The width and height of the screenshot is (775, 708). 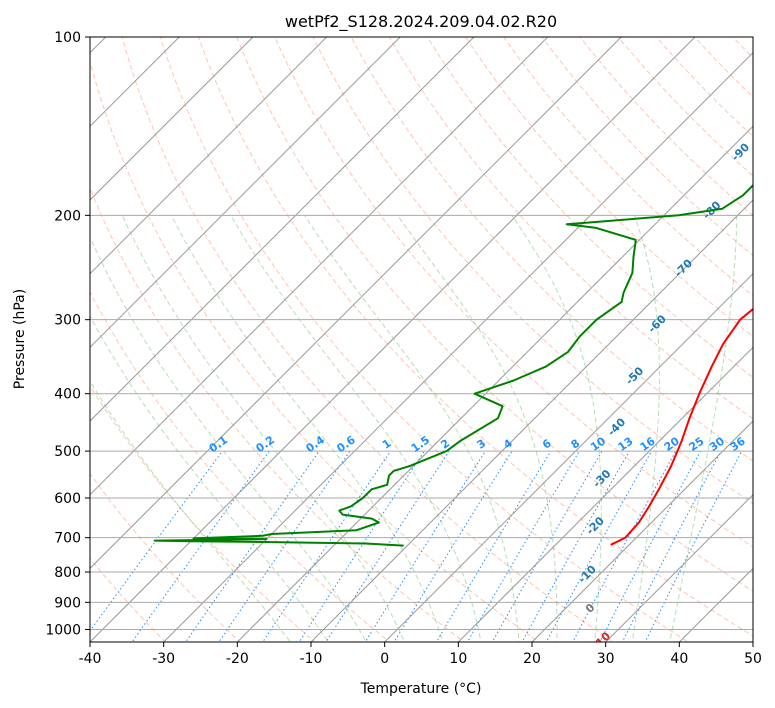 What do you see at coordinates (590, 608) in the screenshot?
I see `dry-adiabat-label: 0` at bounding box center [590, 608].